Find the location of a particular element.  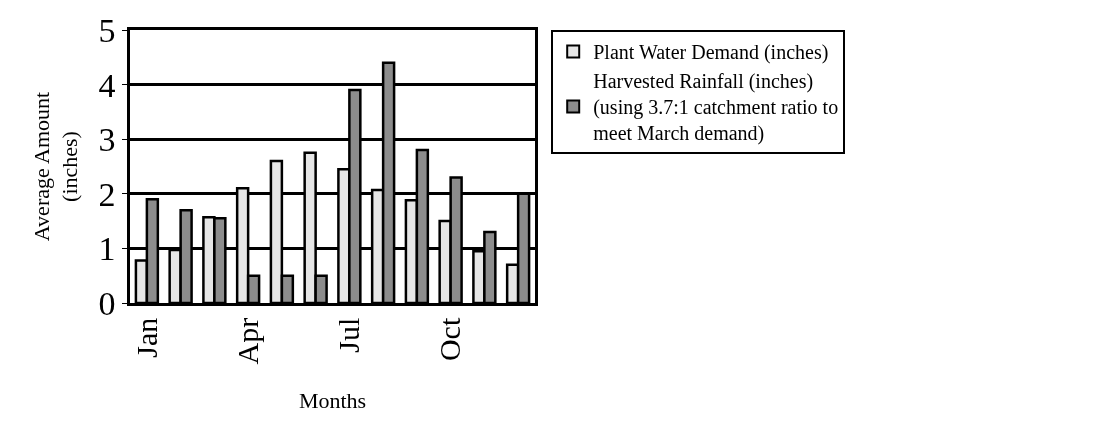

y-tick-label: 2 is located at coordinates (107, 194).